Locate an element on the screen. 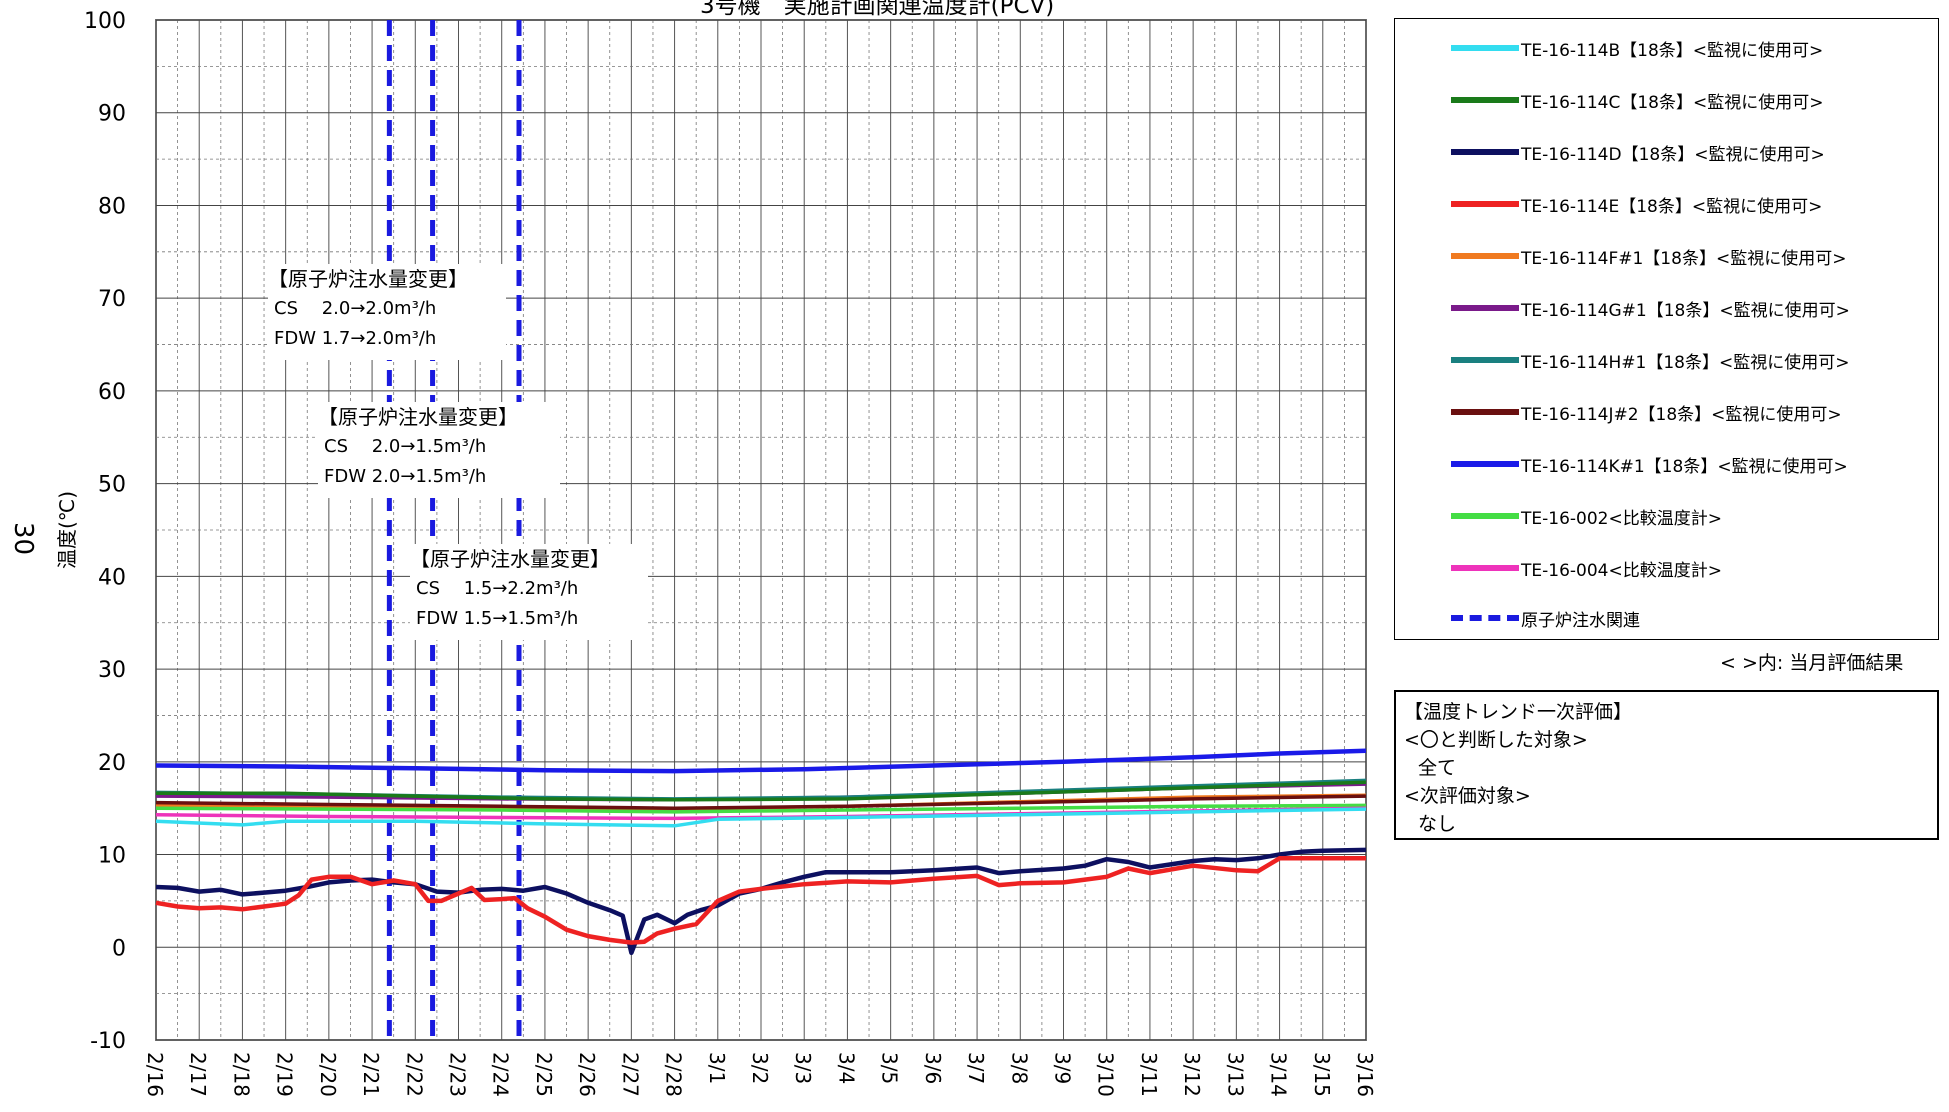  legend-swatch-dashed is located at coordinates (1485, 618).